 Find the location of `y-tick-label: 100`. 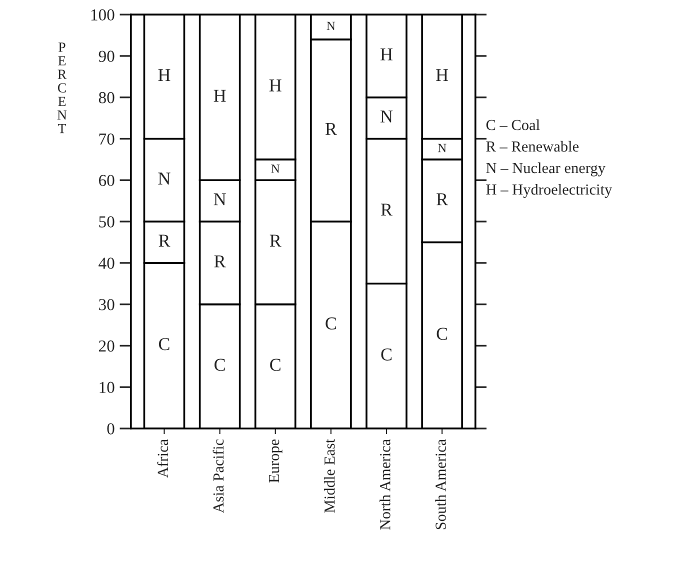

y-tick-label: 100 is located at coordinates (102, 15).